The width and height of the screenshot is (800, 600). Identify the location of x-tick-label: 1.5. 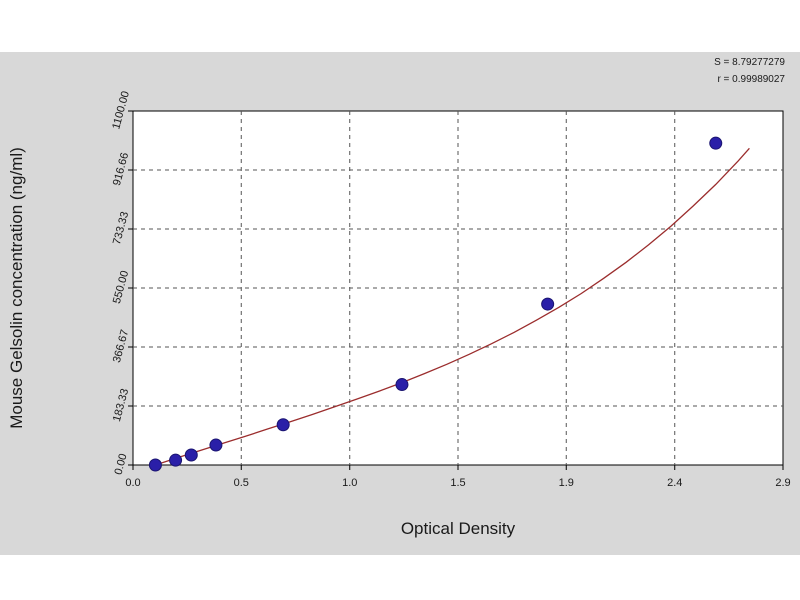
(457, 483).